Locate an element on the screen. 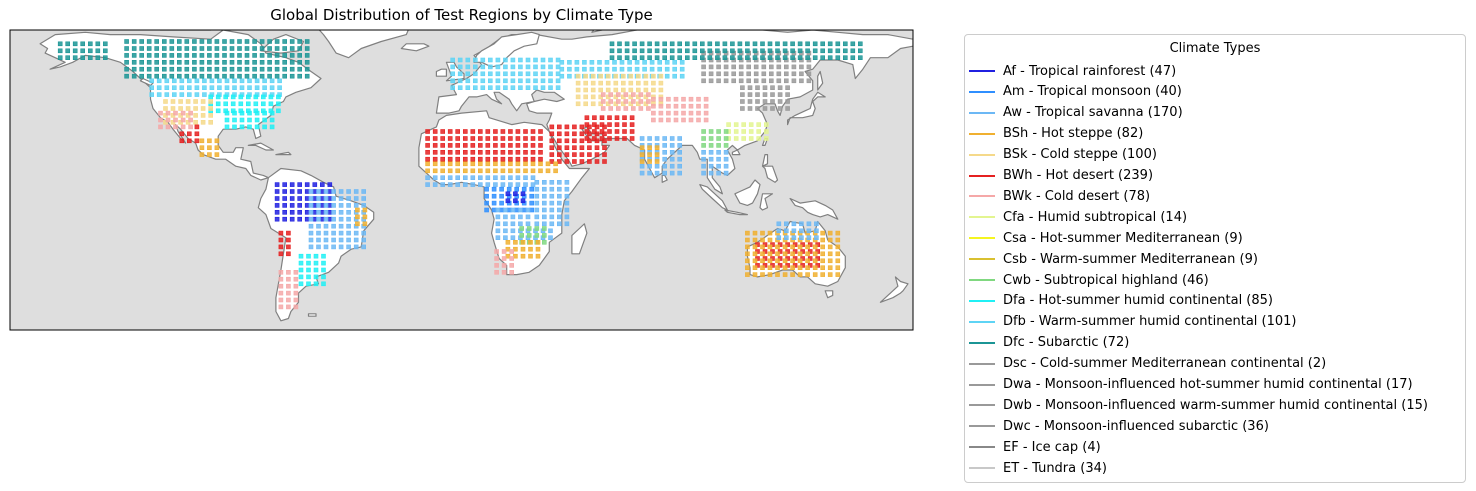 Image resolution: width=1476 pixels, height=491 pixels. borneo-landmass is located at coordinates (747, 192).